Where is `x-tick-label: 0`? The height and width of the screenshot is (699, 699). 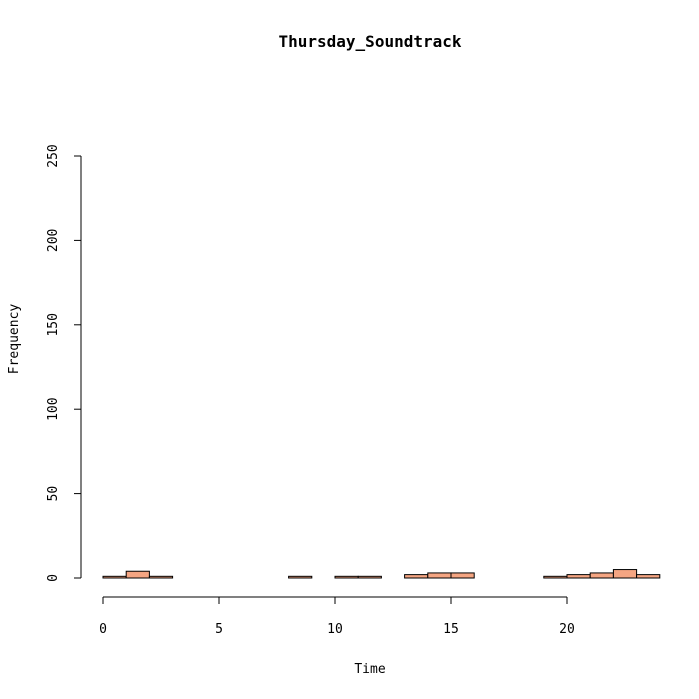 x-tick-label: 0 is located at coordinates (103, 629).